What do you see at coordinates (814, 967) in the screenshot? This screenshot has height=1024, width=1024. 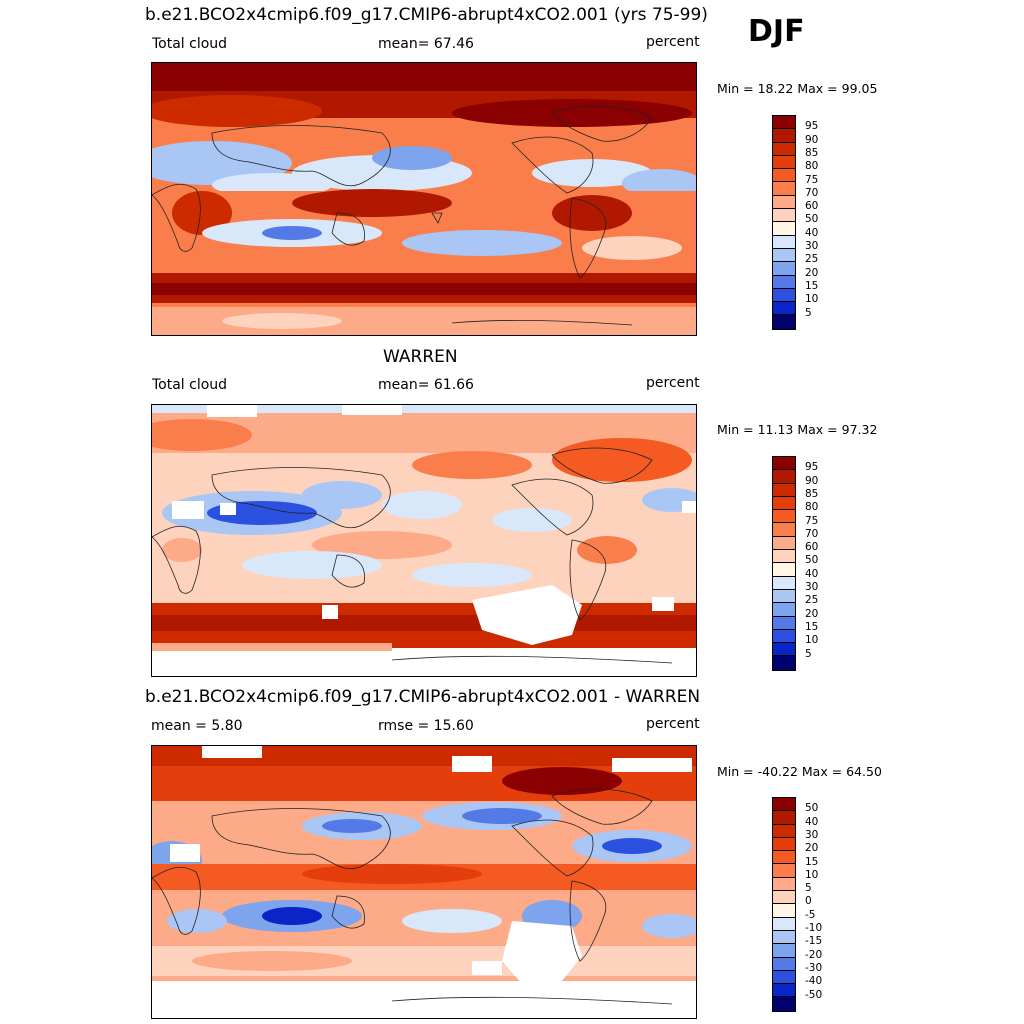 I see `colorbar-tick-label: -30` at bounding box center [814, 967].